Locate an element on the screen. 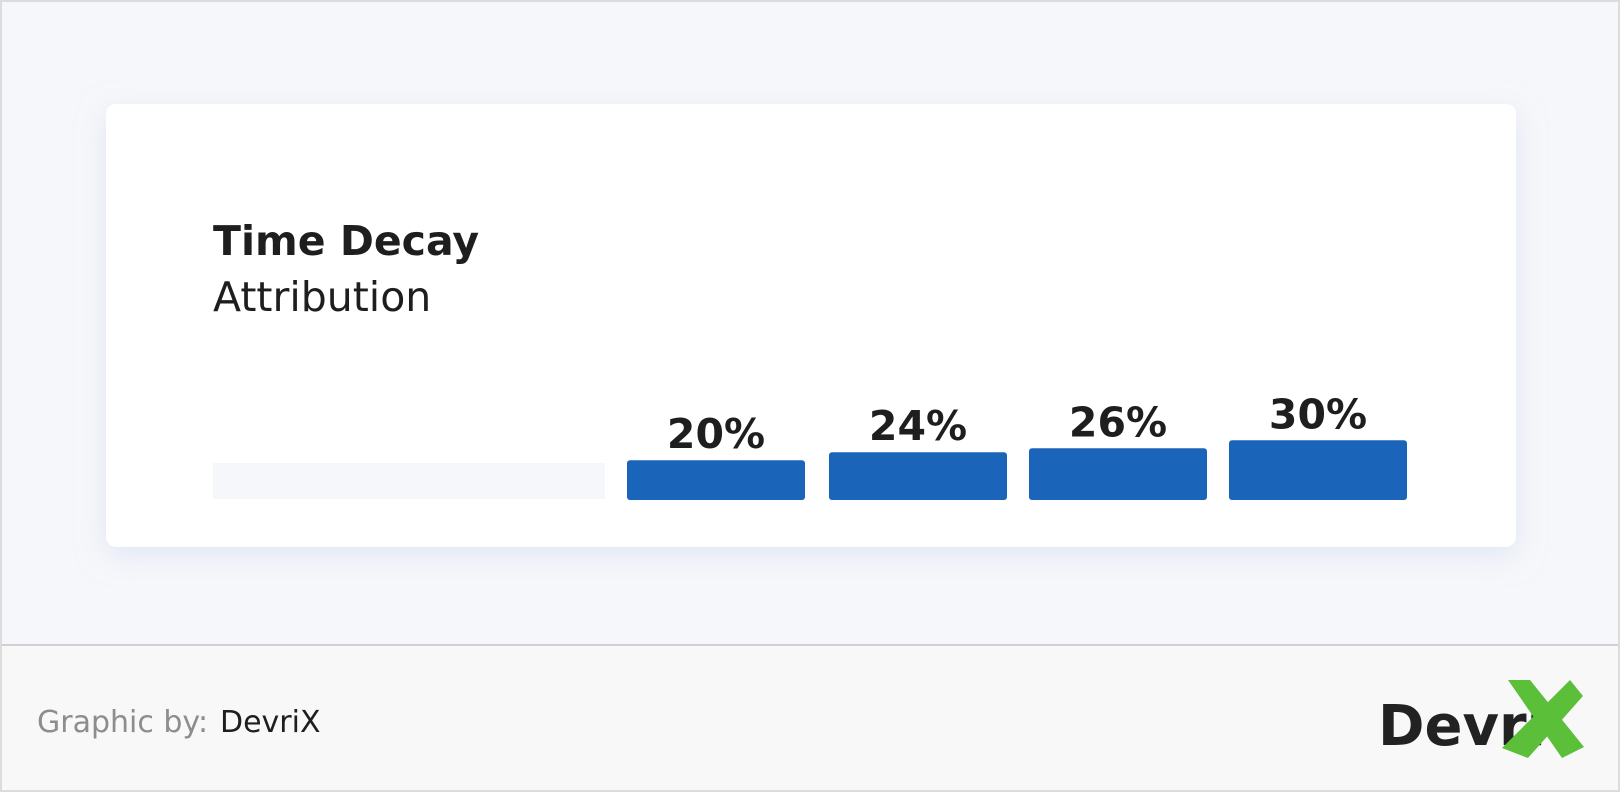 This screenshot has height=792, width=1620. footer-author: DevriX is located at coordinates (270, 722).